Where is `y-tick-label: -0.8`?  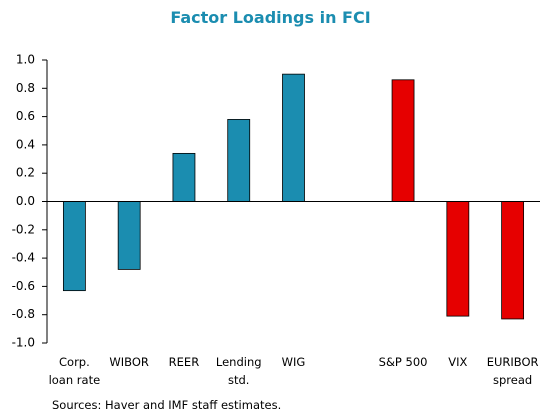 y-tick-label: -0.8 is located at coordinates (23, 314).